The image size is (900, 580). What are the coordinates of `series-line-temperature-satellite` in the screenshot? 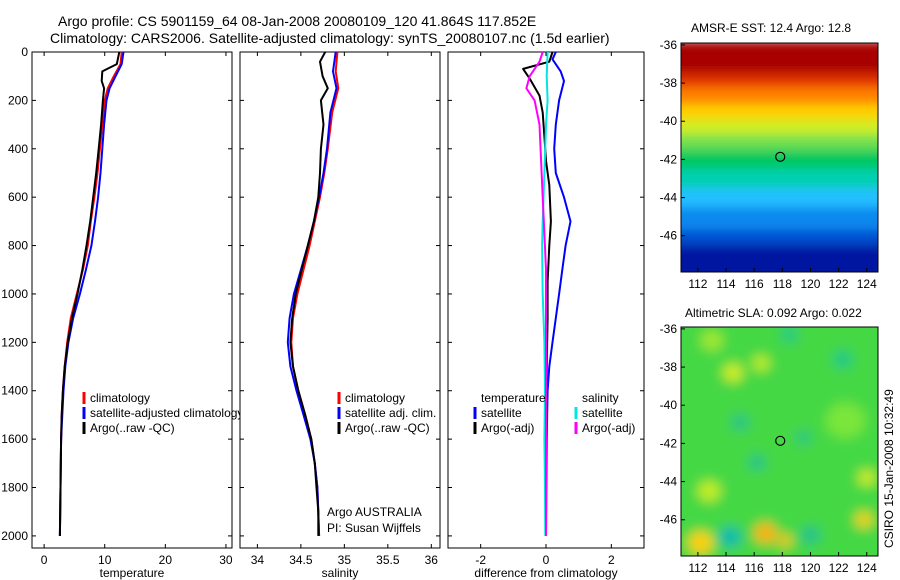 It's located at (558, 294).